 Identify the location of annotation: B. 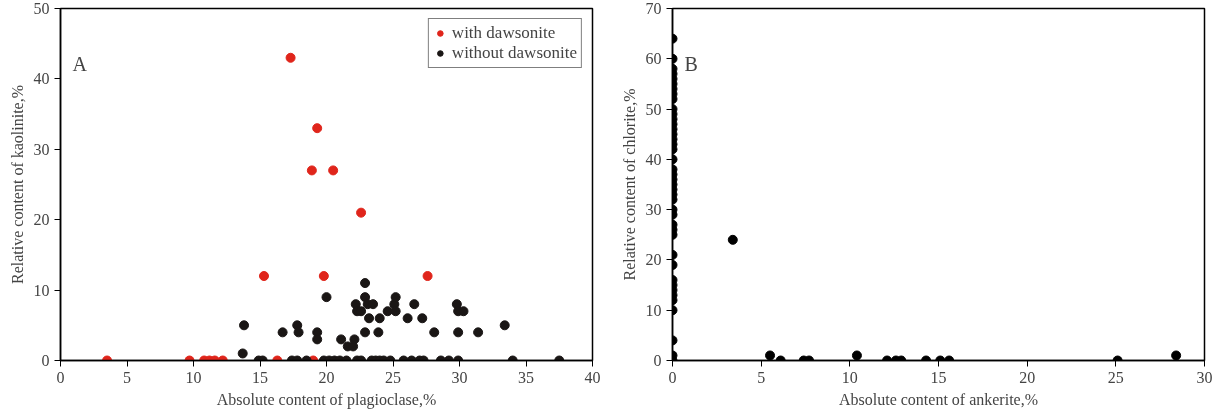
(691, 63).